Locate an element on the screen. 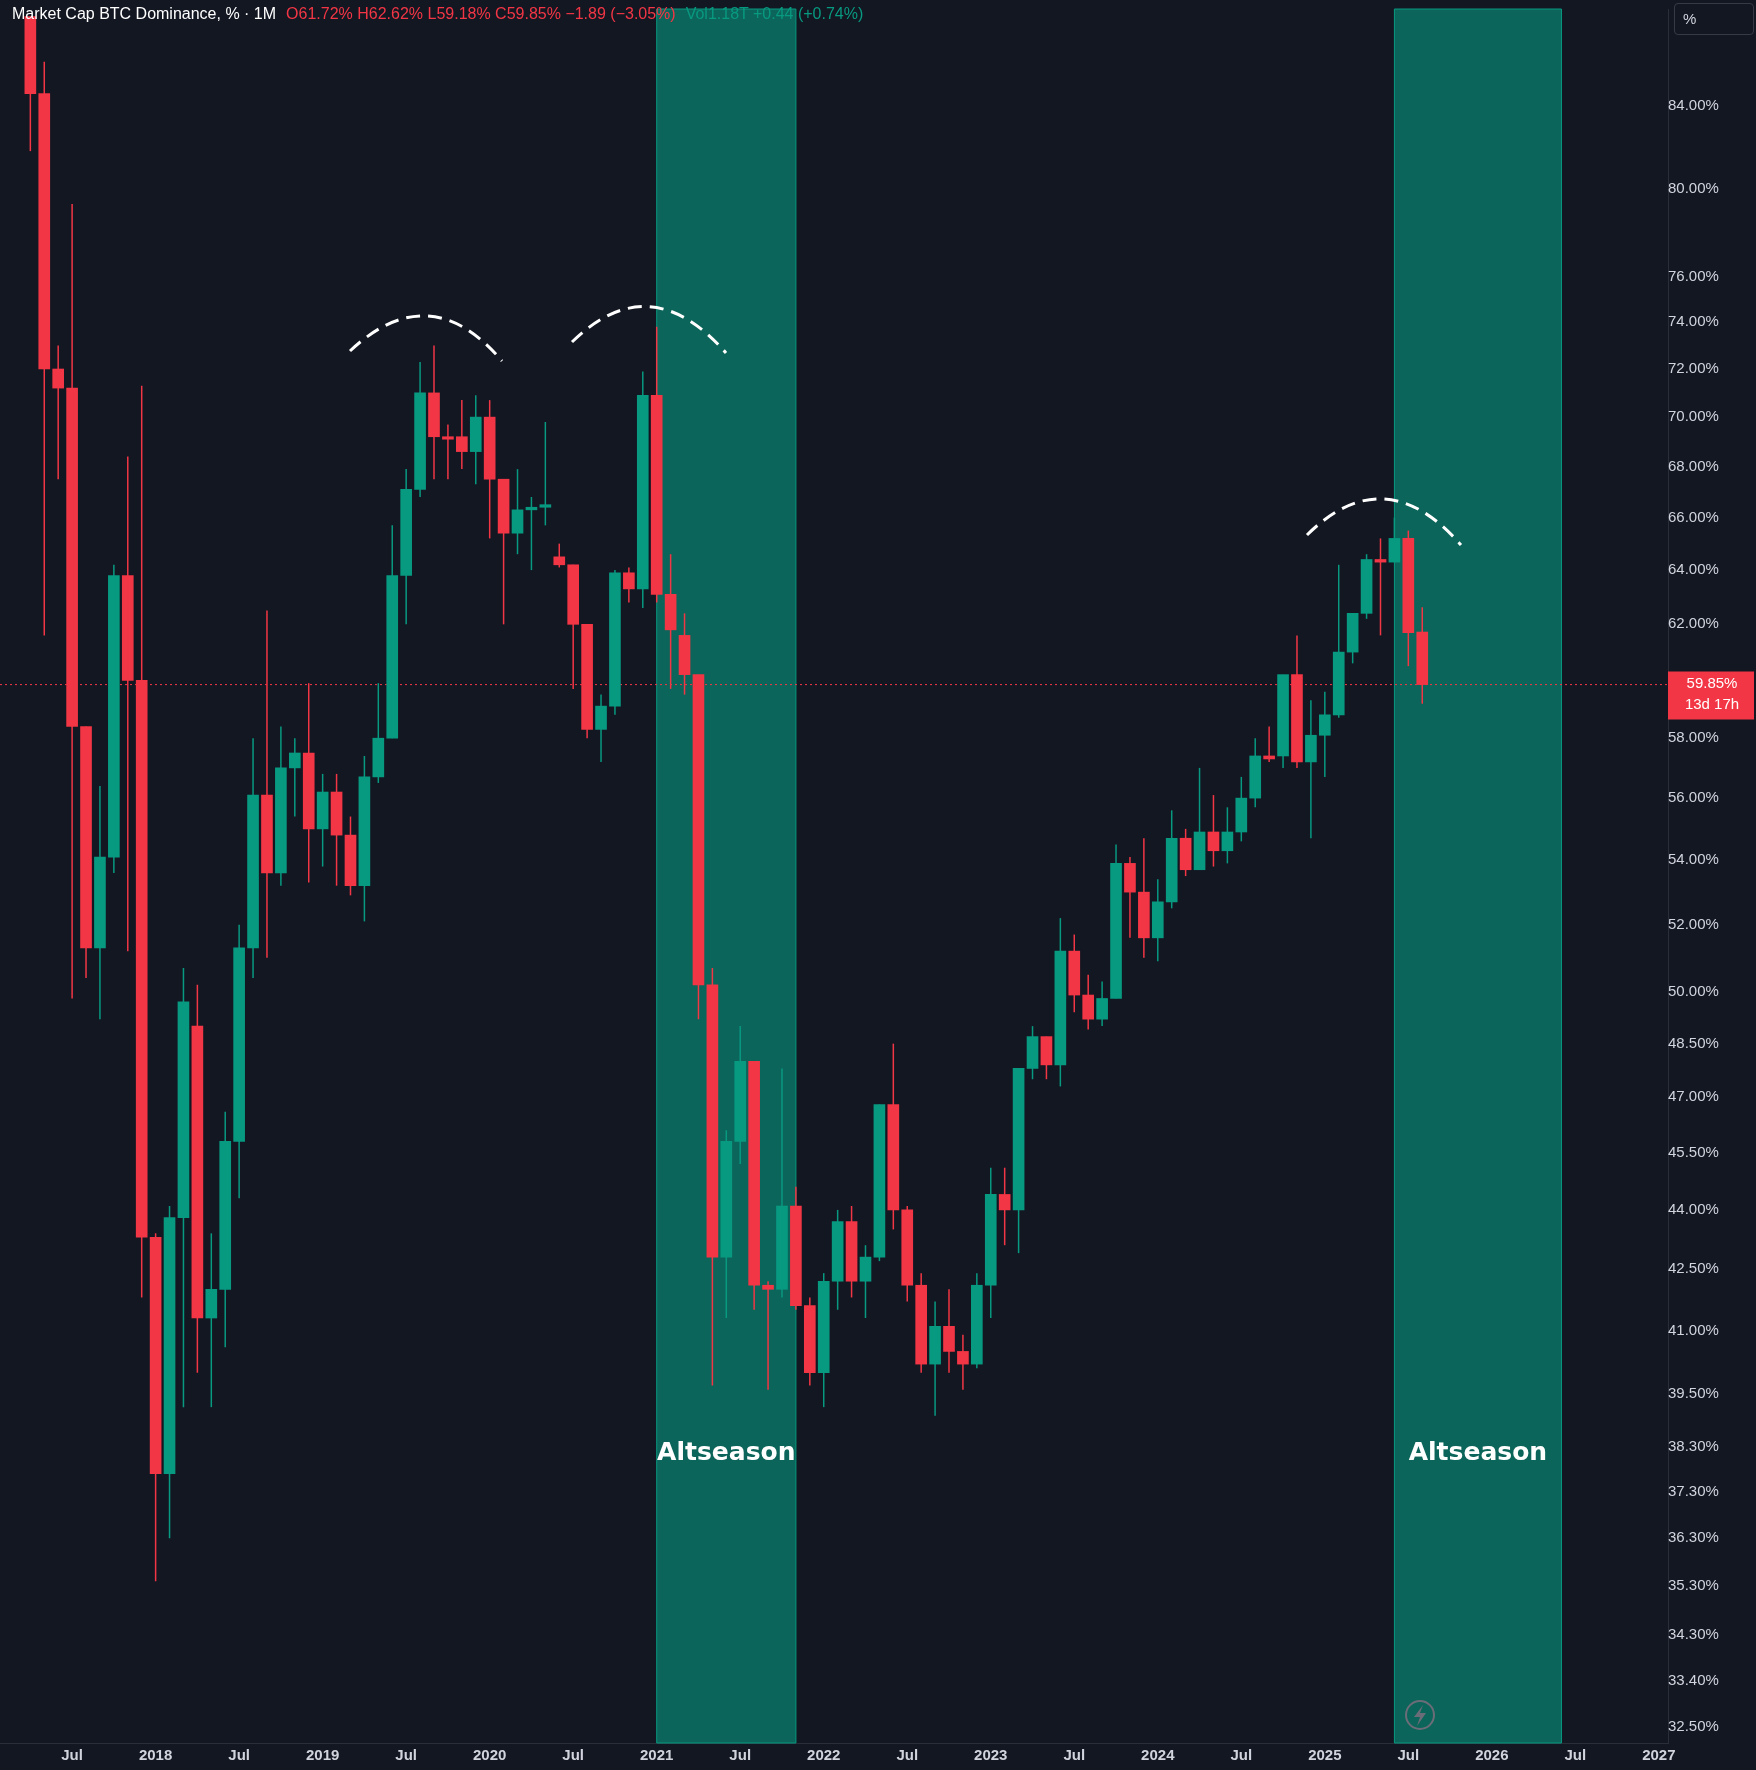 This screenshot has height=1770, width=1756. y-tick-label: 54.00% is located at coordinates (1693, 859).